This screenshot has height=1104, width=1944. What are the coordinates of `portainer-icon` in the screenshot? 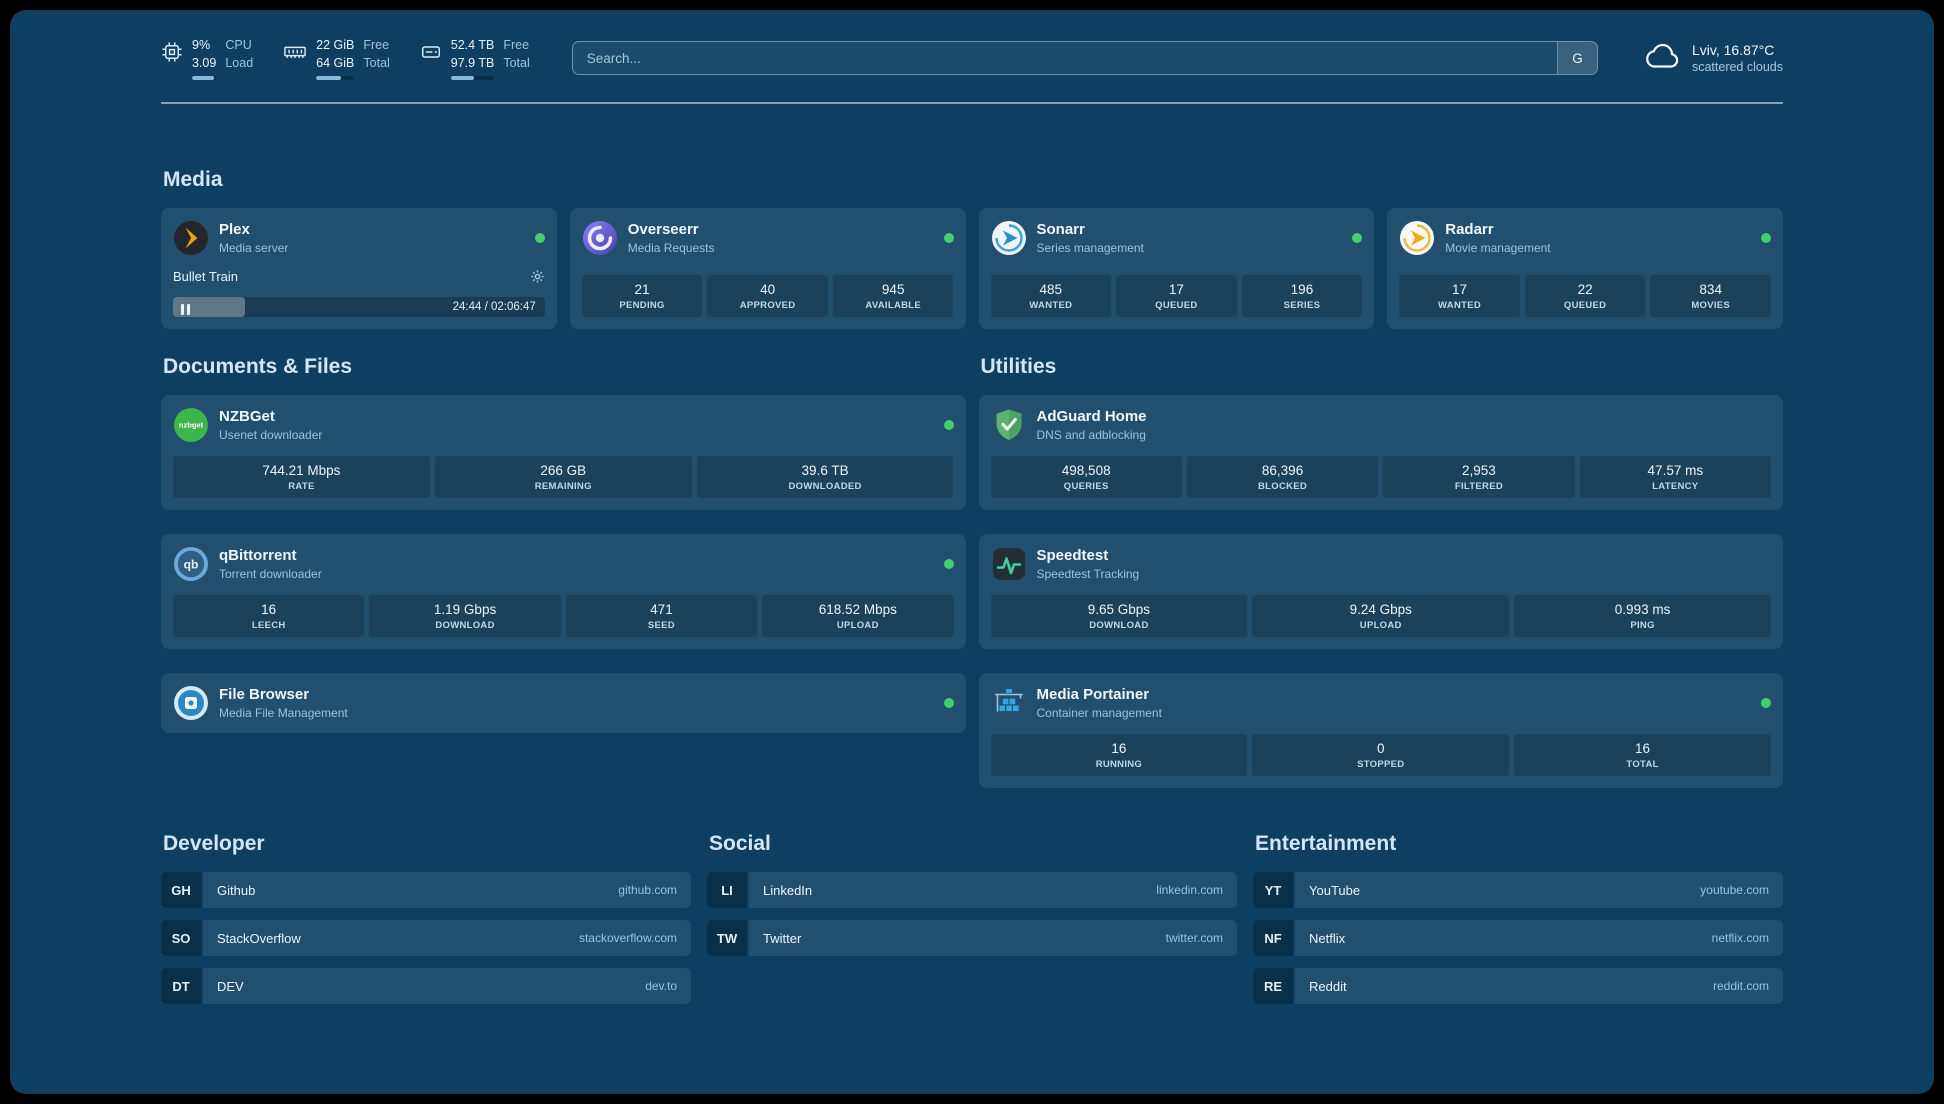 It's located at (1009, 703).